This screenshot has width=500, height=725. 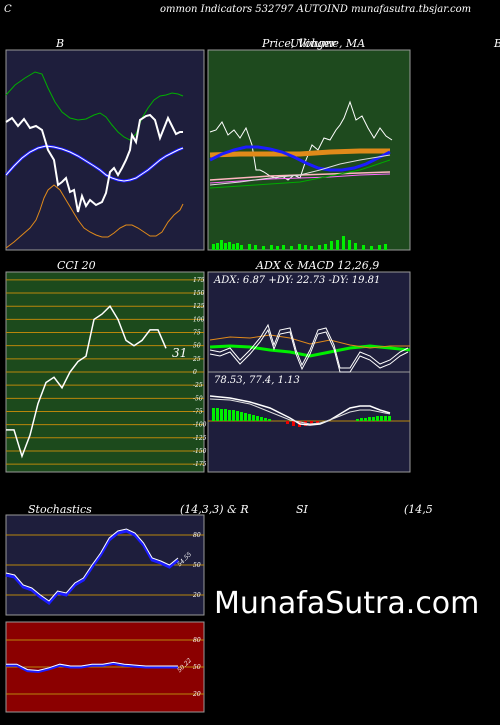 I want to click on price-volume-bars, so click(x=299, y=243).